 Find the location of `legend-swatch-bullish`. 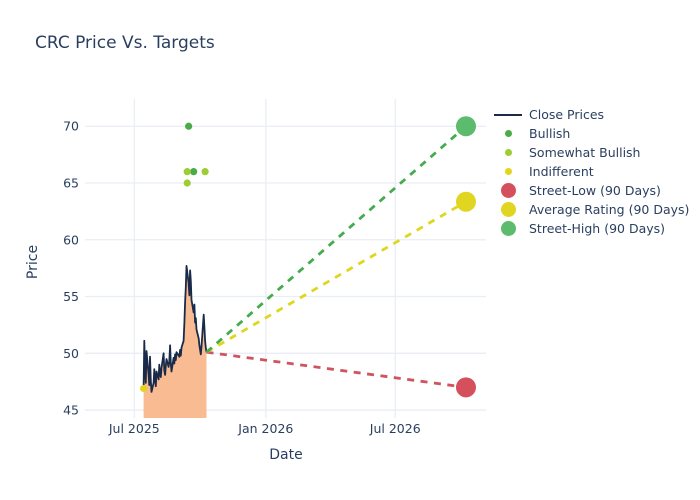

legend-swatch-bullish is located at coordinates (508, 133).